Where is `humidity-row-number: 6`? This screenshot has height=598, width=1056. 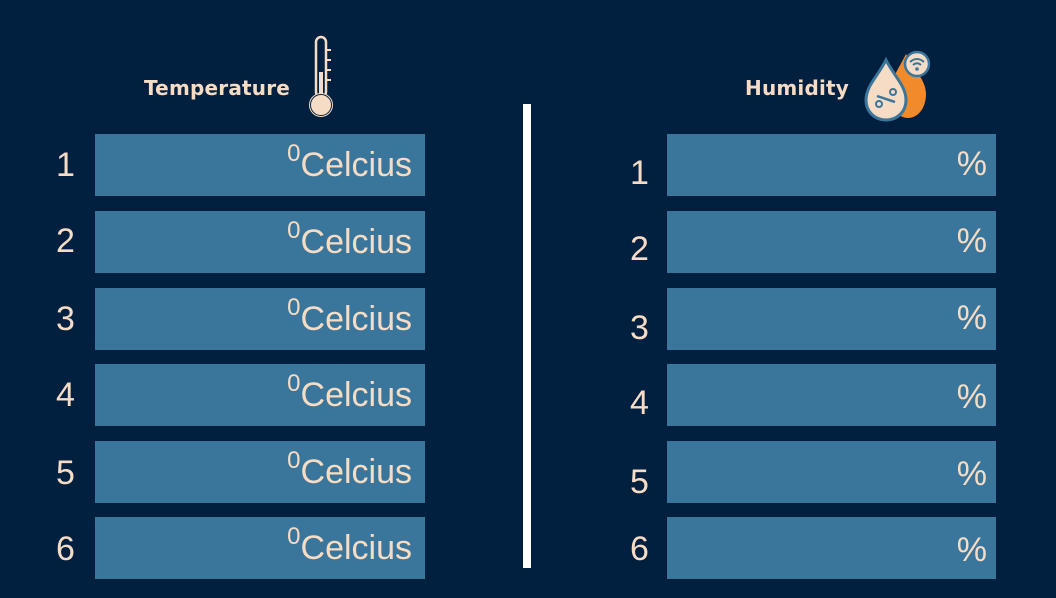
humidity-row-number: 6 is located at coordinates (639, 549).